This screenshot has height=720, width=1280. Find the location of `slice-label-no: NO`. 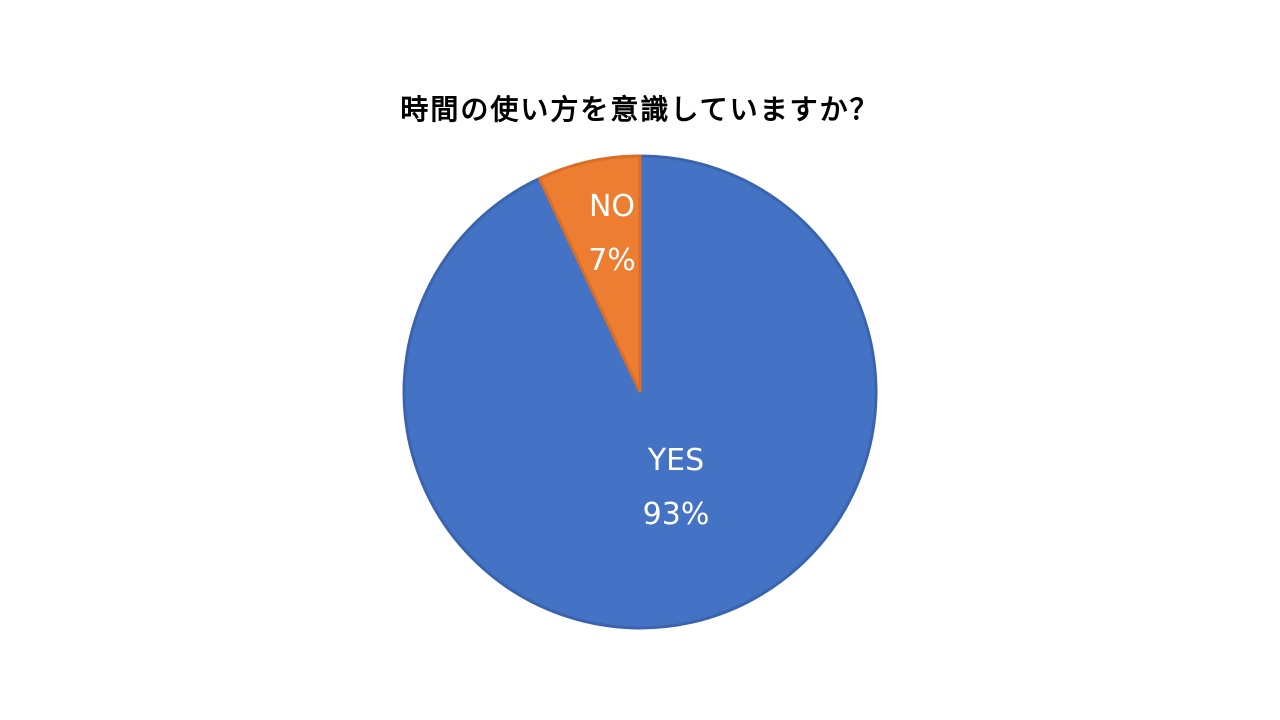

slice-label-no: NO is located at coordinates (612, 206).